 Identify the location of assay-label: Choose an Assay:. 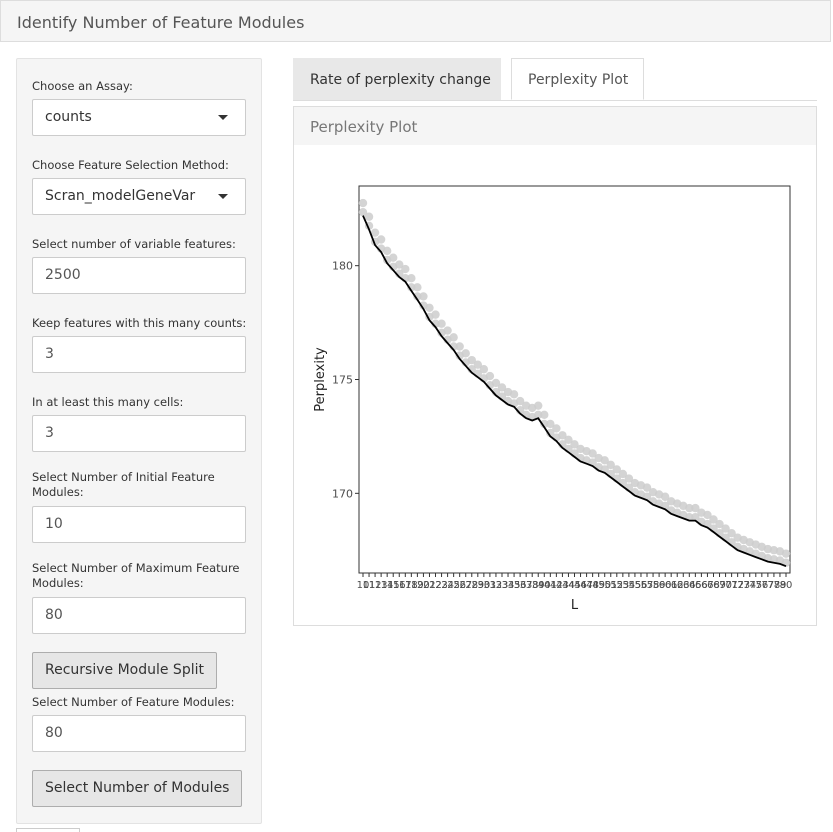
(82, 86).